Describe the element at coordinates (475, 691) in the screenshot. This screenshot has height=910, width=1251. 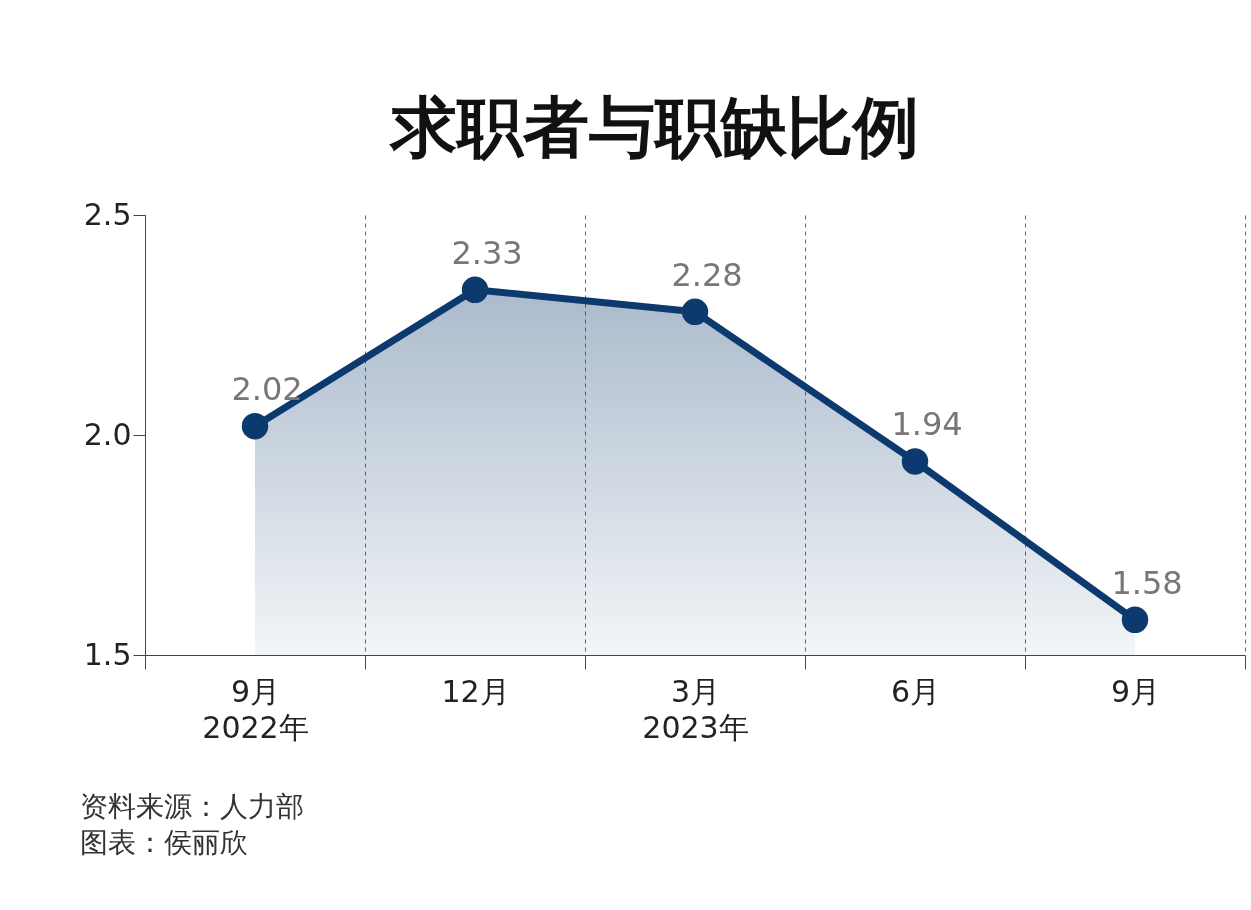
I see `x-tick-label: 12月` at that location.